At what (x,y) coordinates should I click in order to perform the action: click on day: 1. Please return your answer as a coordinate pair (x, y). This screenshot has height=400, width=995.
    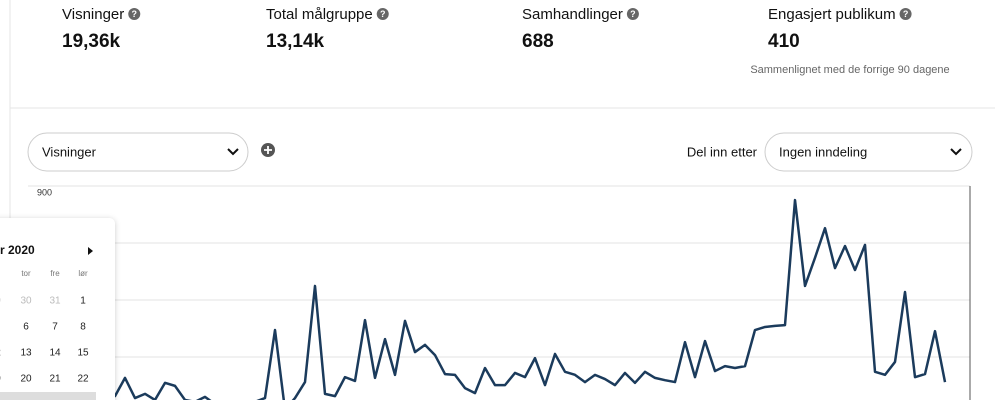
    Looking at the image, I should click on (83, 301).